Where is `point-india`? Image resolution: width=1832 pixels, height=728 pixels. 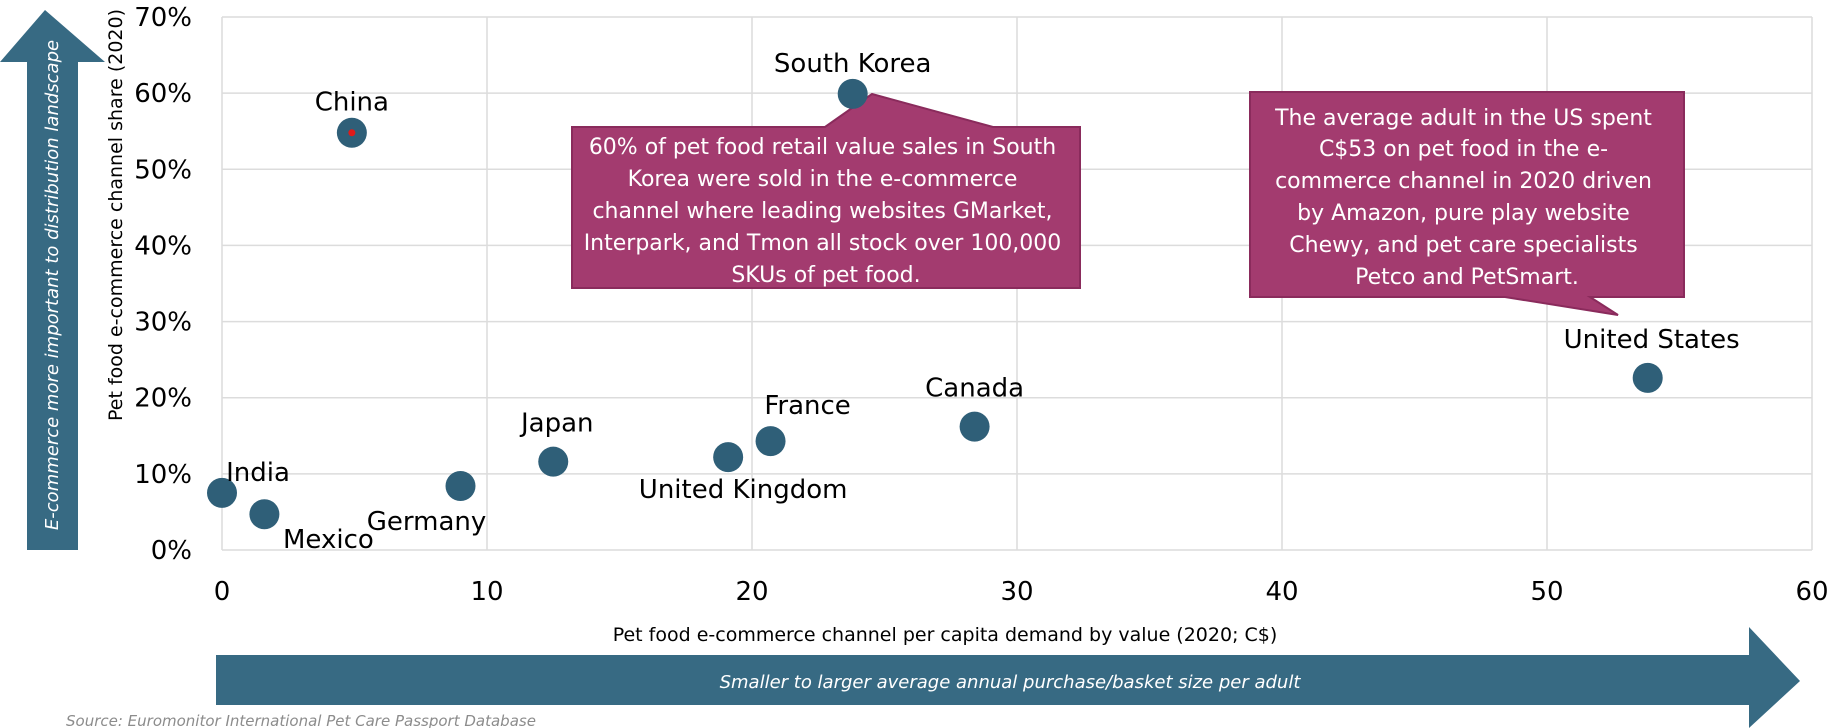 point-india is located at coordinates (222, 492).